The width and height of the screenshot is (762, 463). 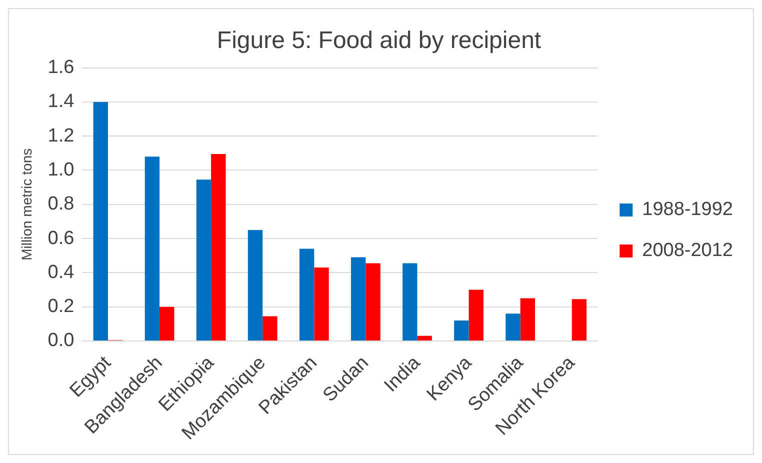 I want to click on y-tick-label: 0.2, so click(x=61, y=307).